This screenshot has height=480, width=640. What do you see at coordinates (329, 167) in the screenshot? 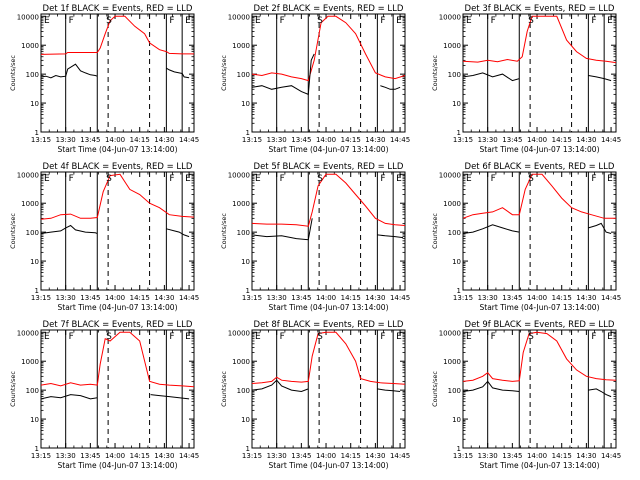
I see `chart-title: Det 5f BLACK = Events, RED = LLD` at bounding box center [329, 167].